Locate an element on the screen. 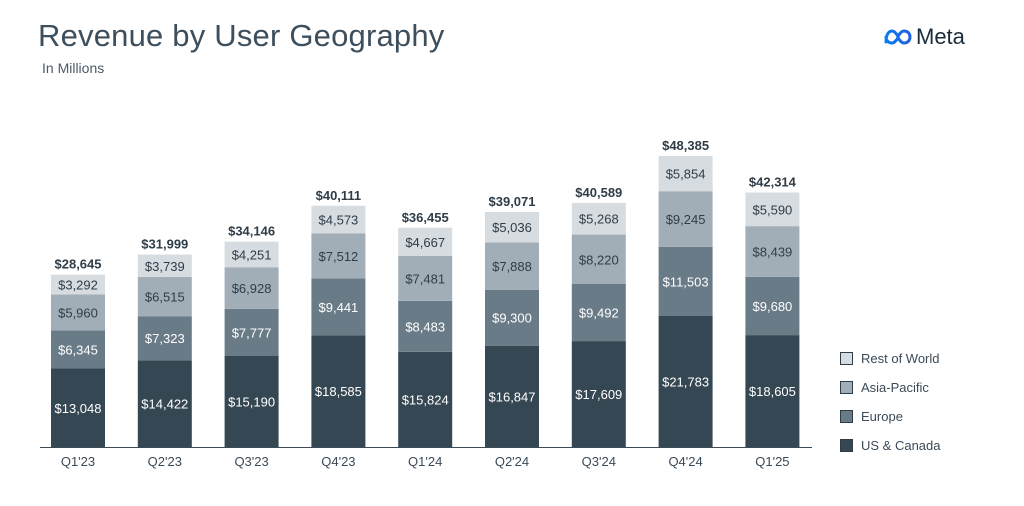  total-label: $36,455 is located at coordinates (425, 217).